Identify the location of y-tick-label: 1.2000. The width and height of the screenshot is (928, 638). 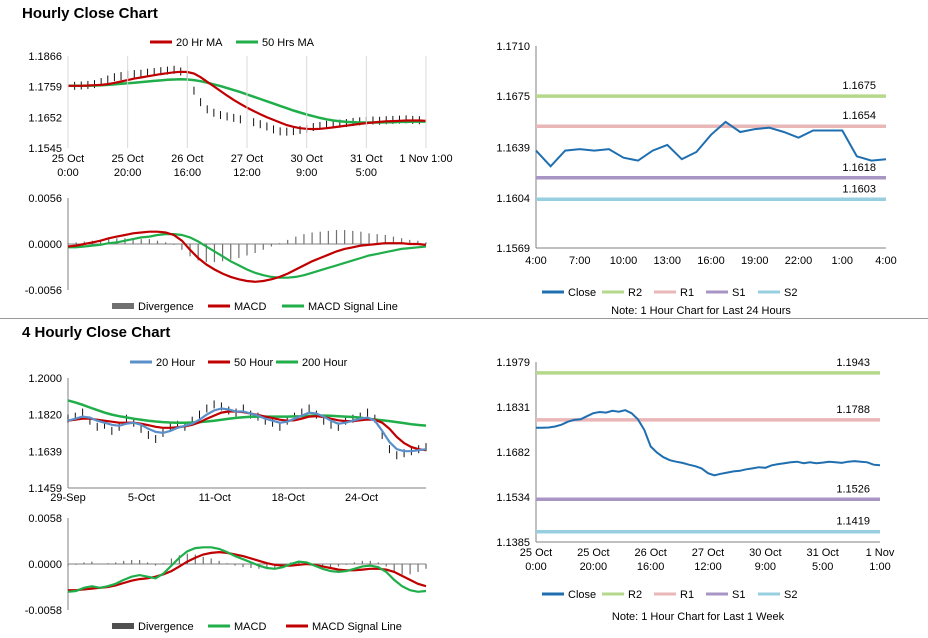
(45, 379).